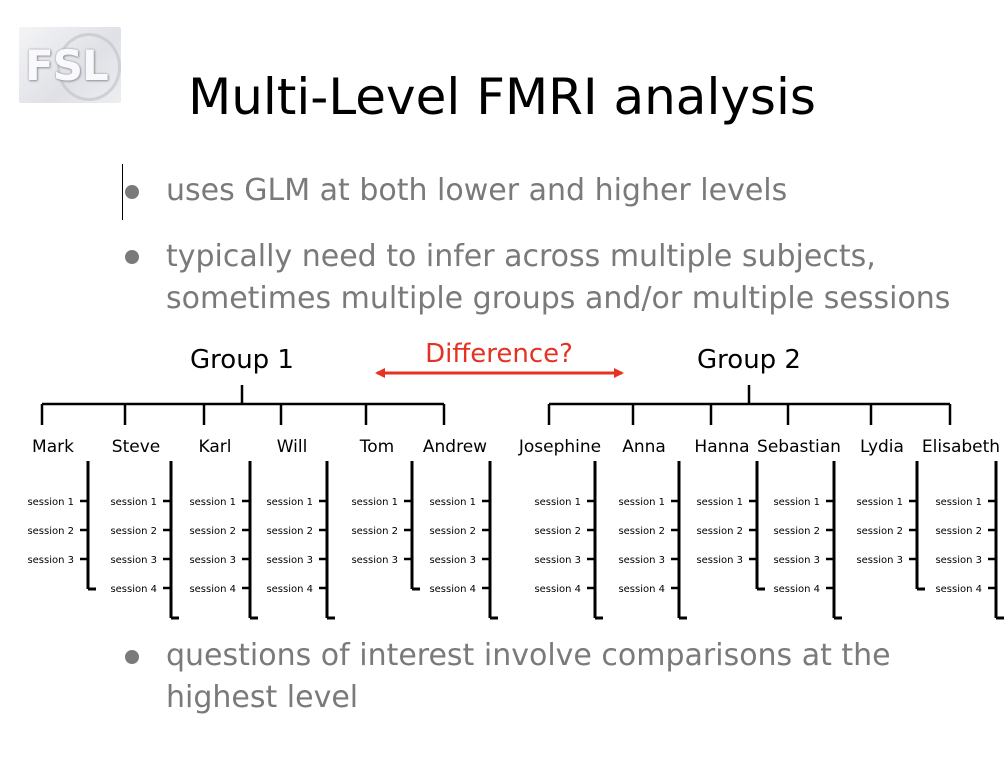  I want to click on fsl-logo: FSL, so click(70, 65).